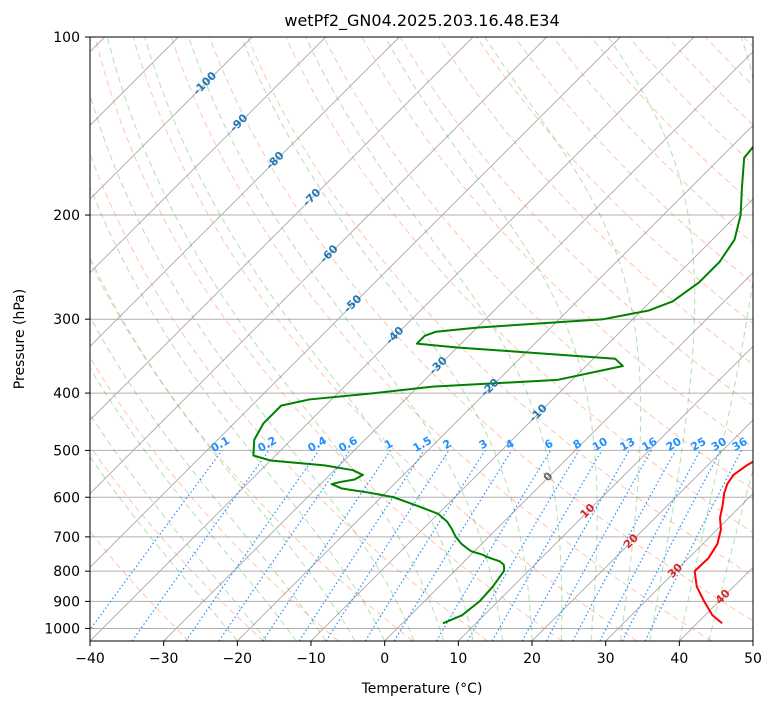 The image size is (775, 708). What do you see at coordinates (538, 412) in the screenshot?
I see `isotherm-label: -10` at bounding box center [538, 412].